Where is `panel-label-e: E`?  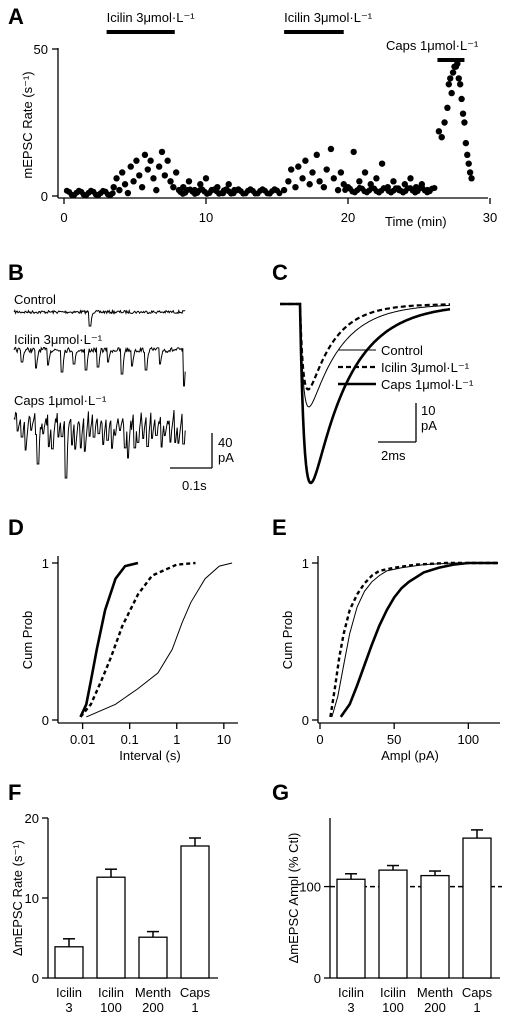 panel-label-e: E is located at coordinates (279, 527).